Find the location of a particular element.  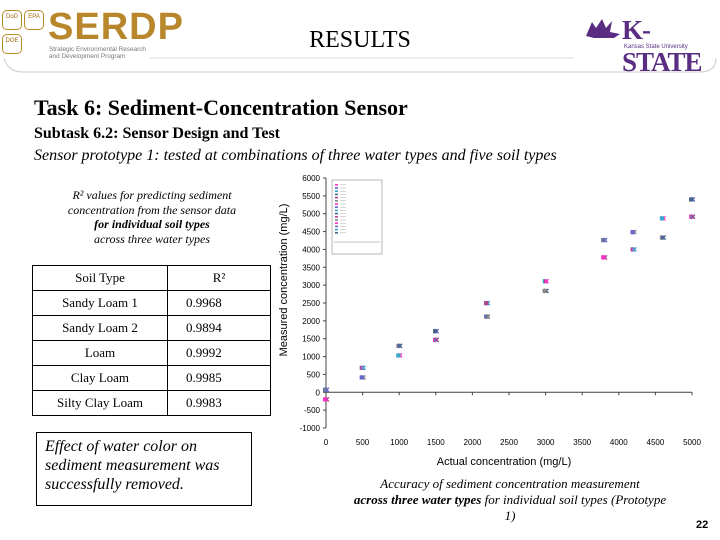

y-tick-label: -500 is located at coordinates (312, 410).